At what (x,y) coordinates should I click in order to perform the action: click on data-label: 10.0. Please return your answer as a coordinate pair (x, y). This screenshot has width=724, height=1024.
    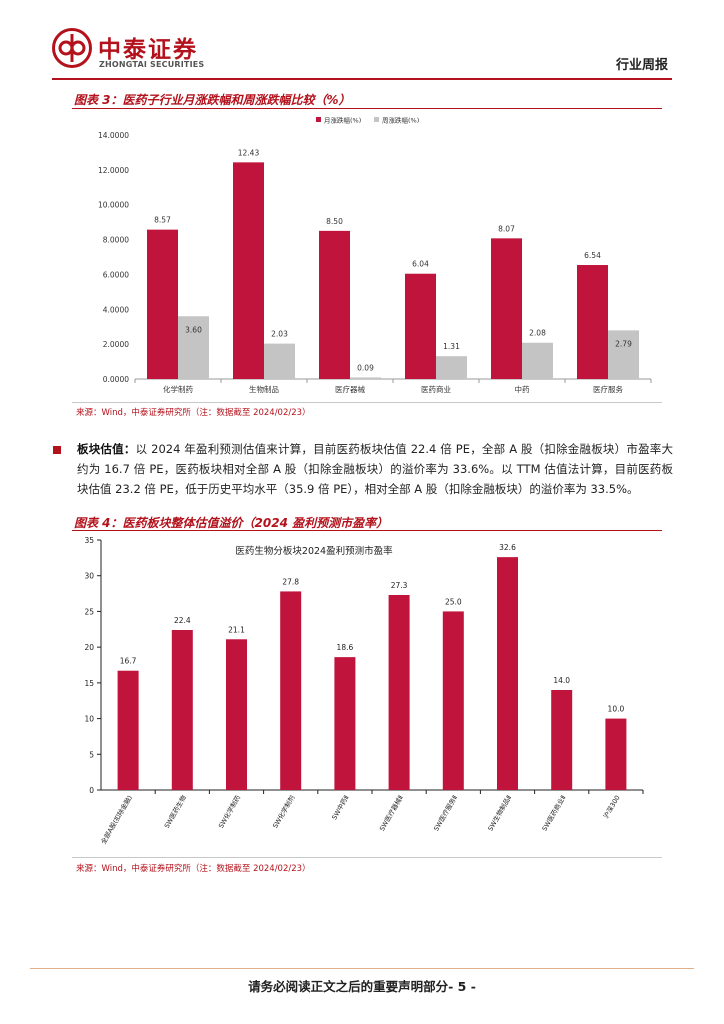
    Looking at the image, I should click on (616, 709).